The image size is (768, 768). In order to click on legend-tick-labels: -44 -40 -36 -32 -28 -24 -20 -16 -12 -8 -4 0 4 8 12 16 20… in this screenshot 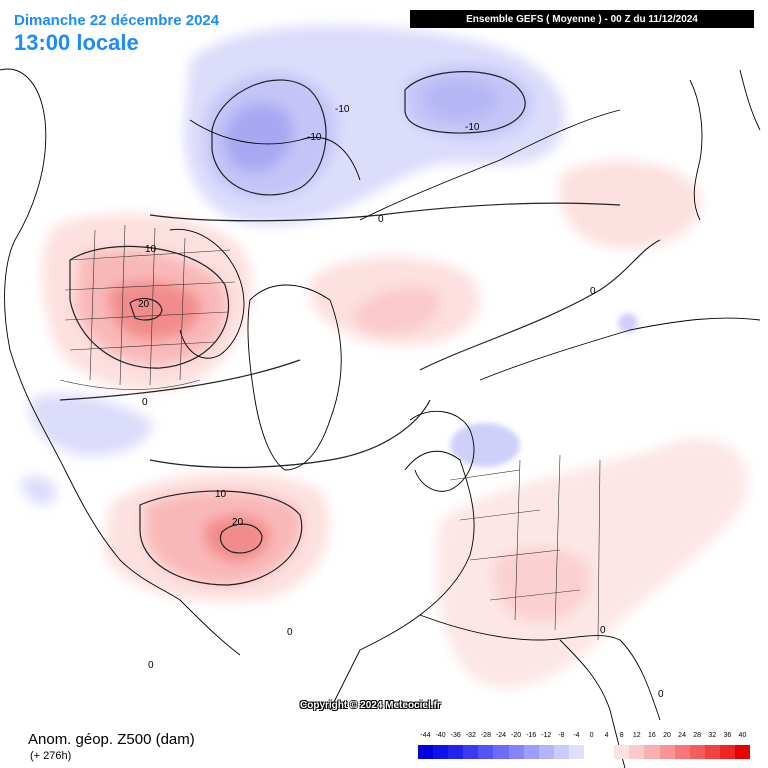, I will do `click(580, 738)`.